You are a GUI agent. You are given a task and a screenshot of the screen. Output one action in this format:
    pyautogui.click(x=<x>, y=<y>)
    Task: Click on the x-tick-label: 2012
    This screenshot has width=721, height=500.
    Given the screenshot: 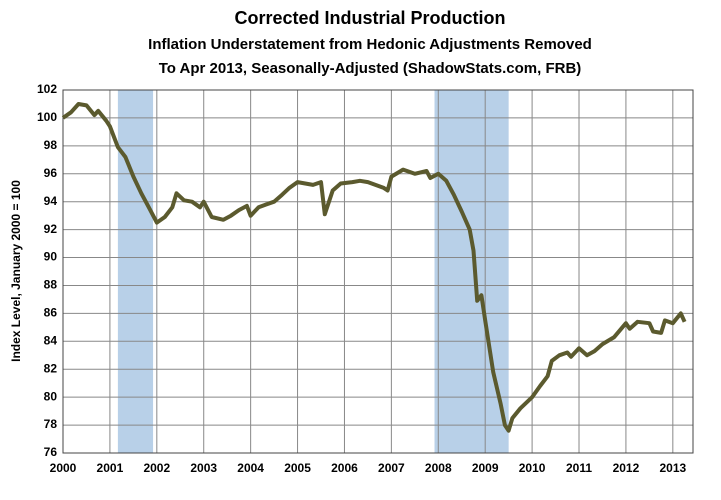 What is the action you would take?
    pyautogui.click(x=626, y=468)
    